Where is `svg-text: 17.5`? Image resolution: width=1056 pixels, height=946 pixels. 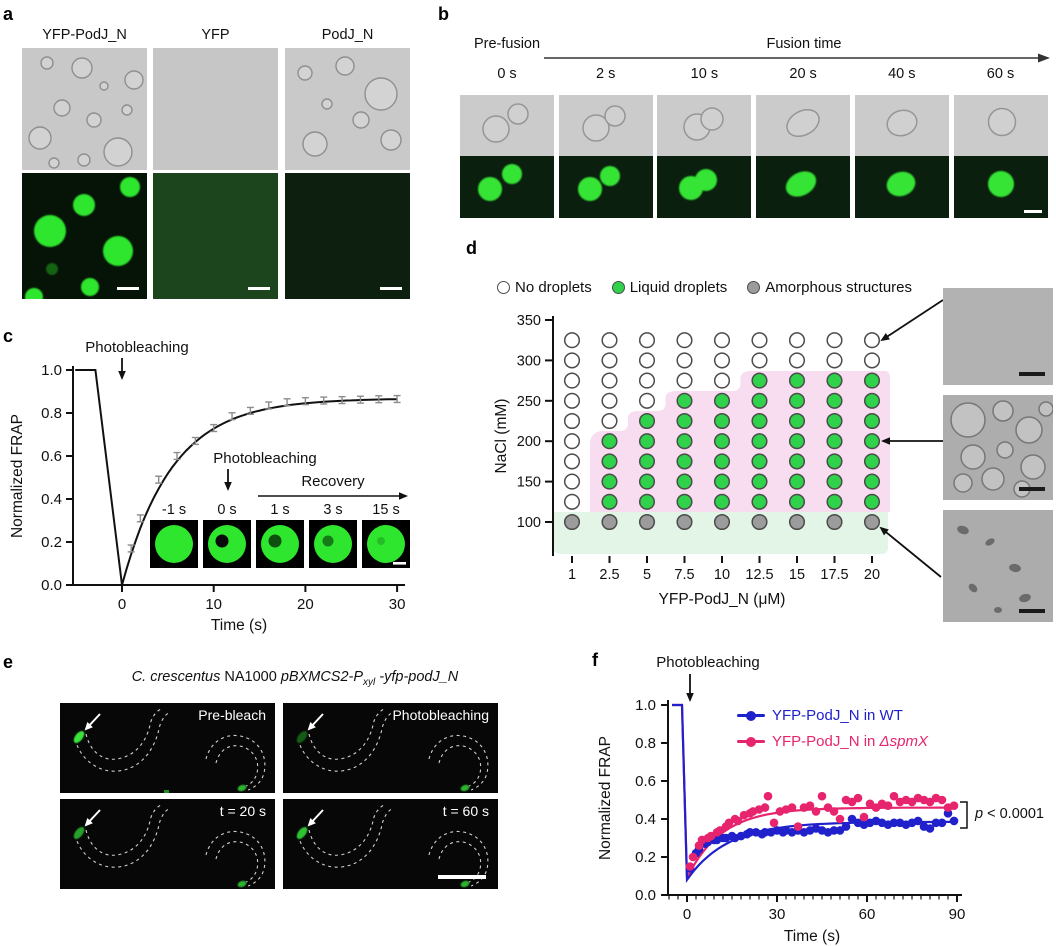
svg-text: 17.5 is located at coordinates (834, 575).